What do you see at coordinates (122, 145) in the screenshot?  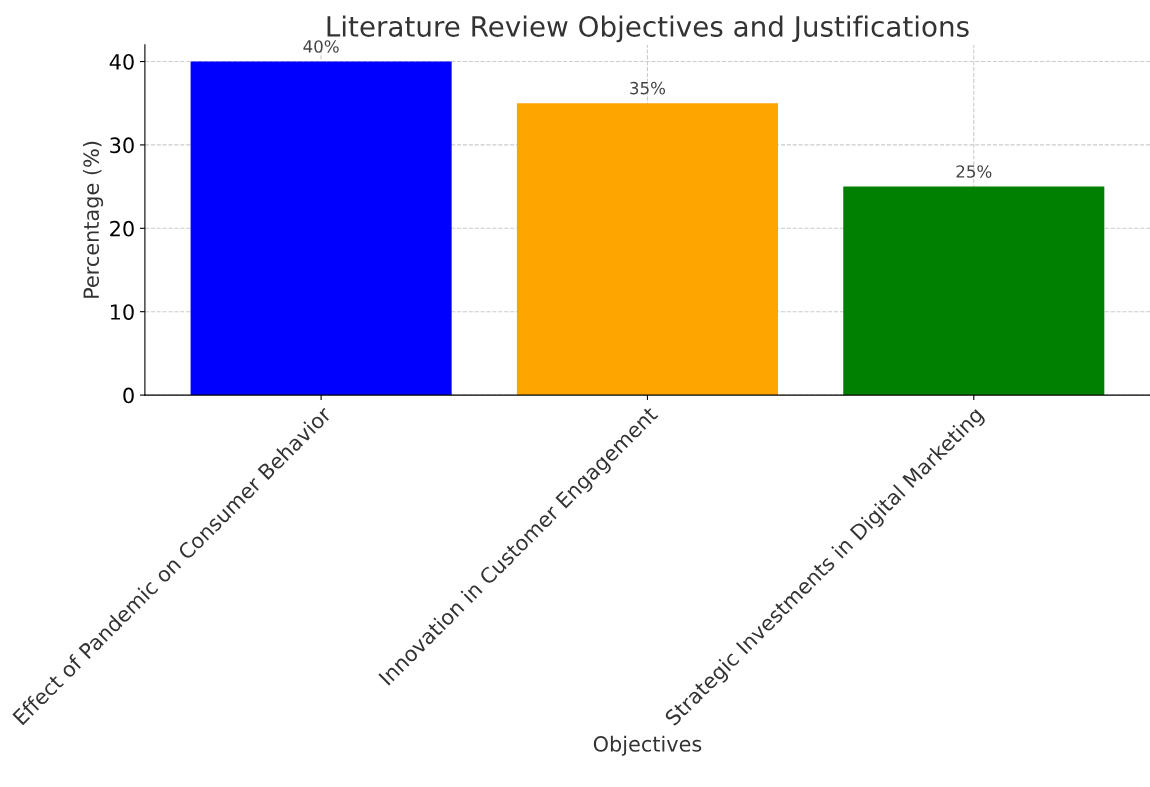 I see `y-tick-label: 30` at bounding box center [122, 145].